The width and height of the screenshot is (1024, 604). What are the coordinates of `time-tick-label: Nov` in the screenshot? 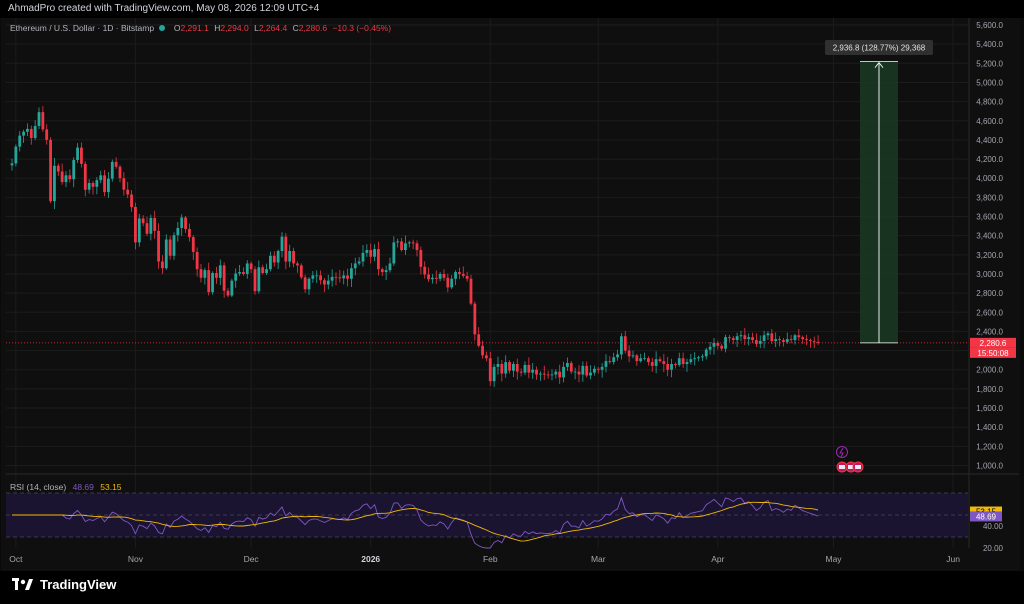 It's located at (136, 559).